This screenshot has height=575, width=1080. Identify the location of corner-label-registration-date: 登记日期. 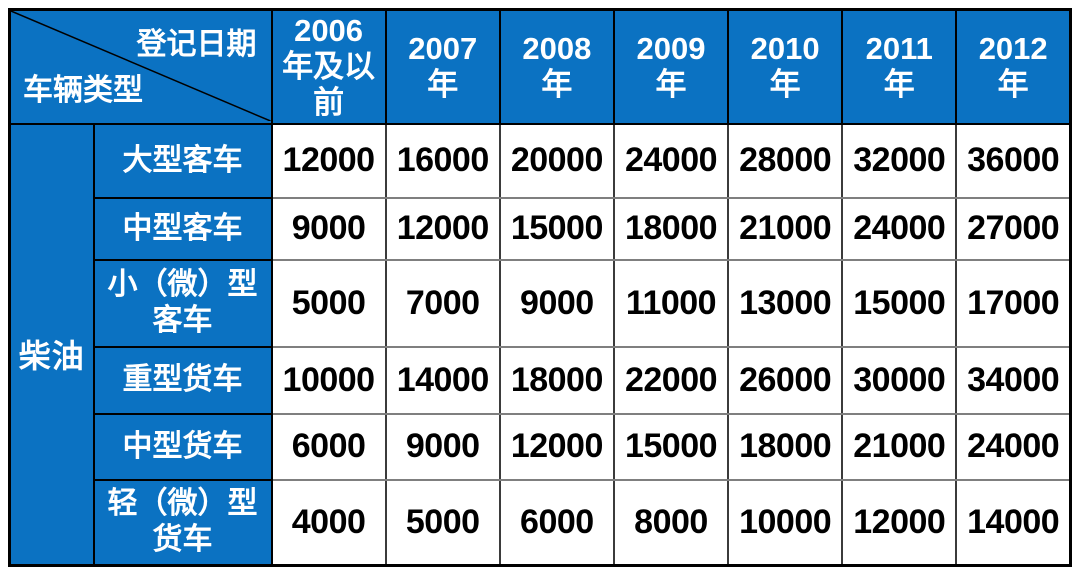
(196, 44).